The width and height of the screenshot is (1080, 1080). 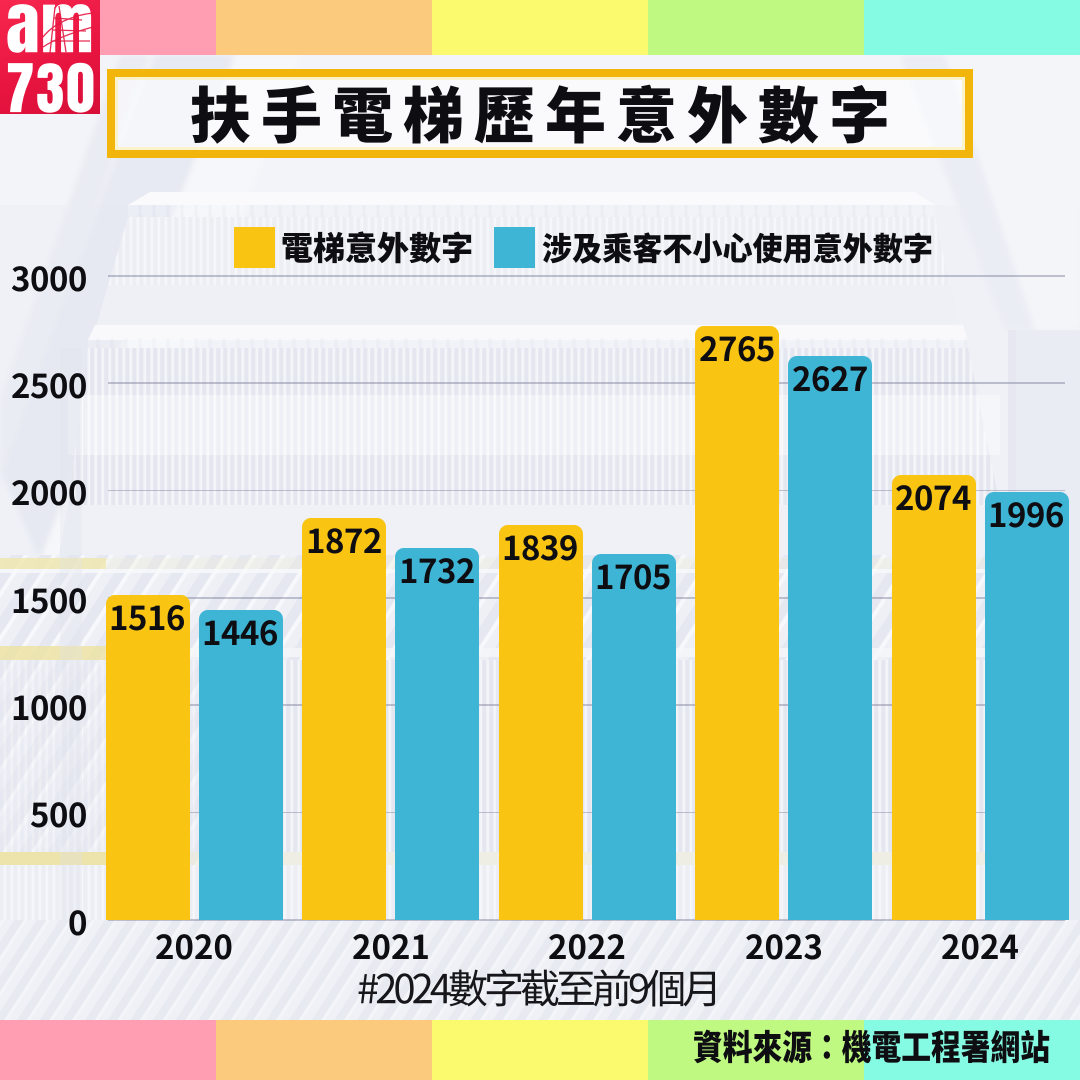 I want to click on x-tick-label-2021: 2021, so click(x=391, y=946).